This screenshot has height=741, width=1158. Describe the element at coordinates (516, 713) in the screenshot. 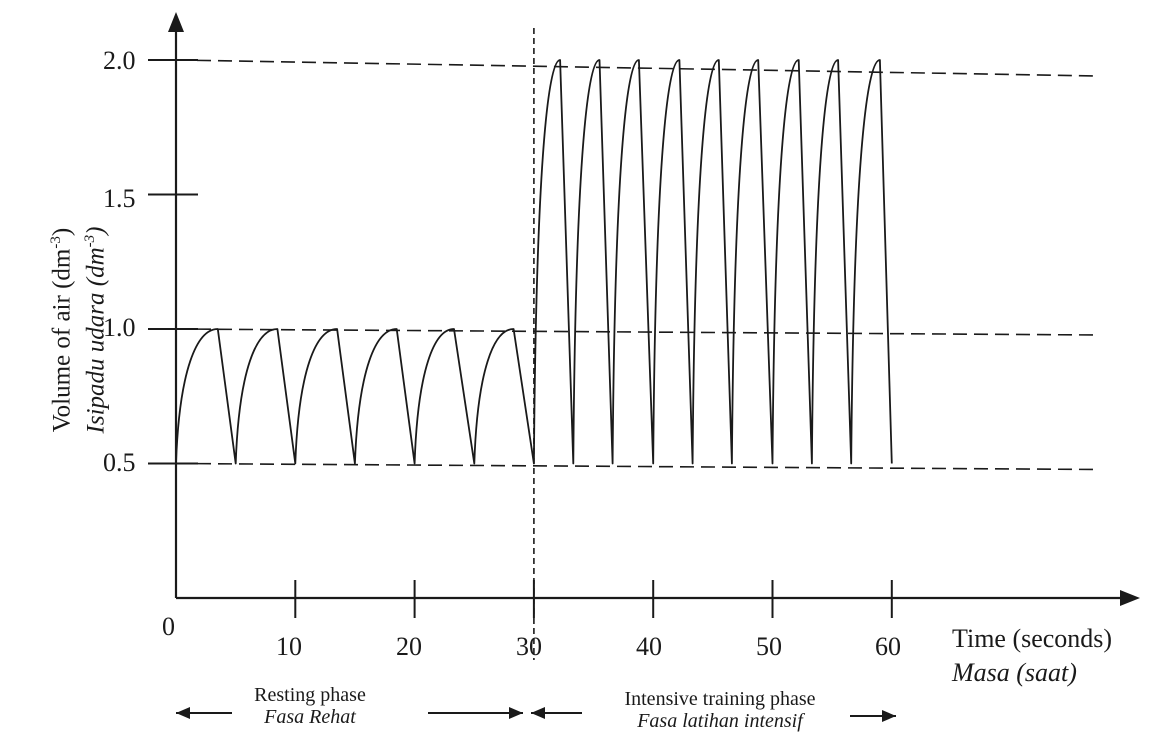

I see `resting-phase-arrow-right-head` at that location.